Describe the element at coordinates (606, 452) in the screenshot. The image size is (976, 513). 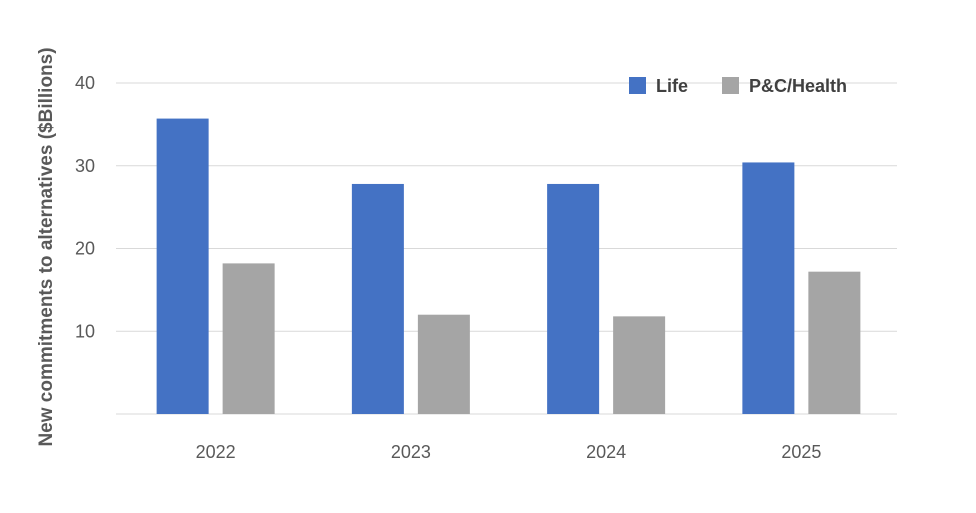
I see `x-tick-label-2024: 2024` at that location.